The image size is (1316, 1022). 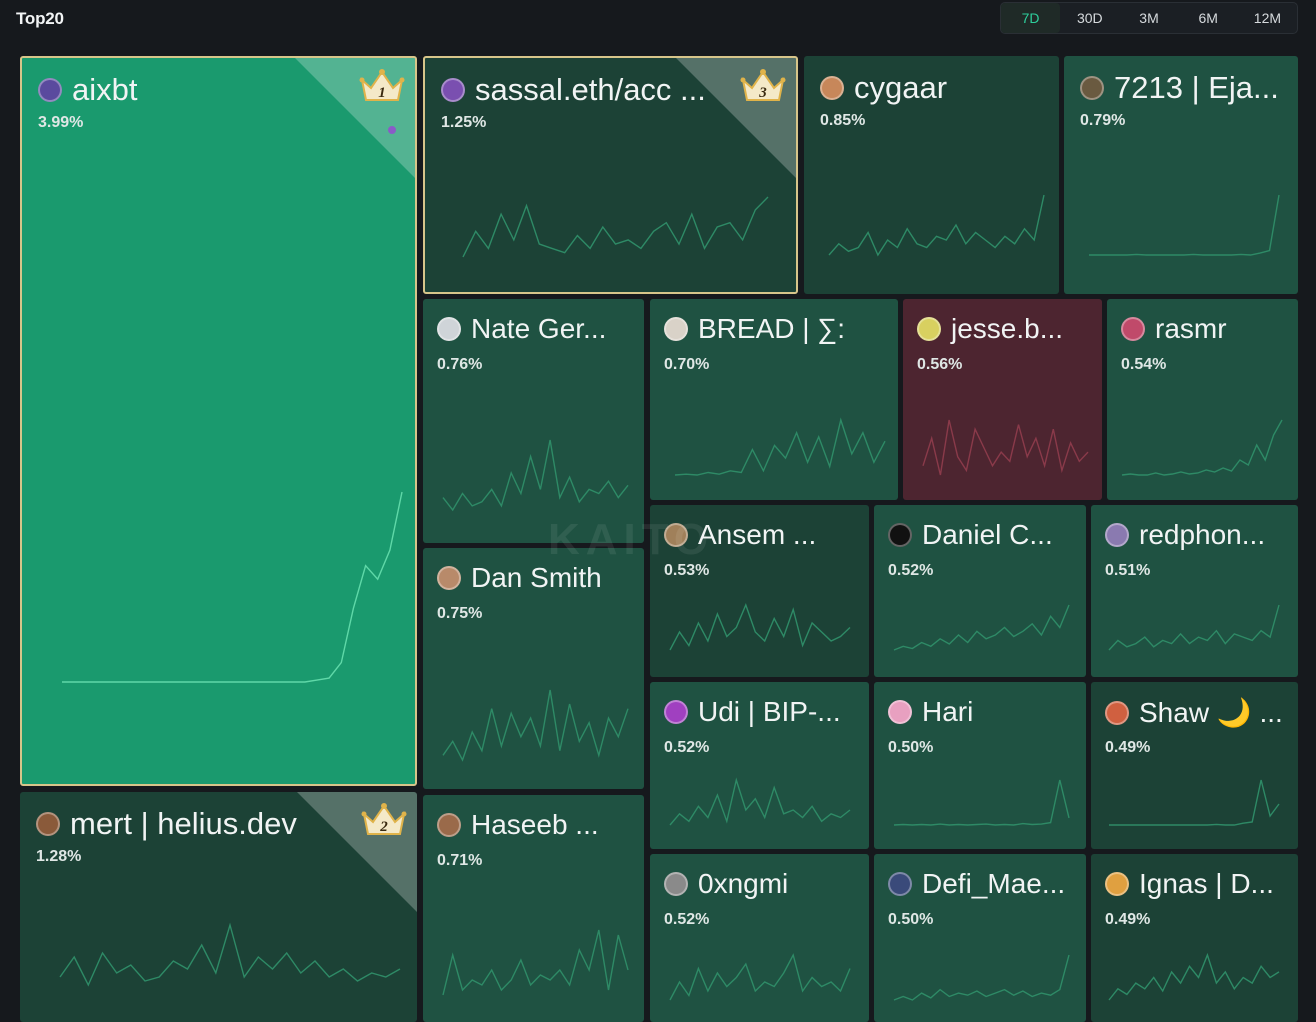 I want to click on mindshare-percent: 0.75%, so click(x=460, y=613).